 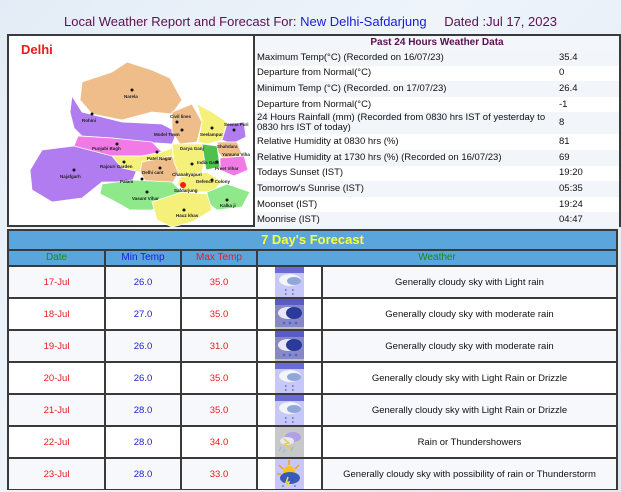 What do you see at coordinates (57, 259) in the screenshot?
I see `col-header-date: Date` at bounding box center [57, 259].